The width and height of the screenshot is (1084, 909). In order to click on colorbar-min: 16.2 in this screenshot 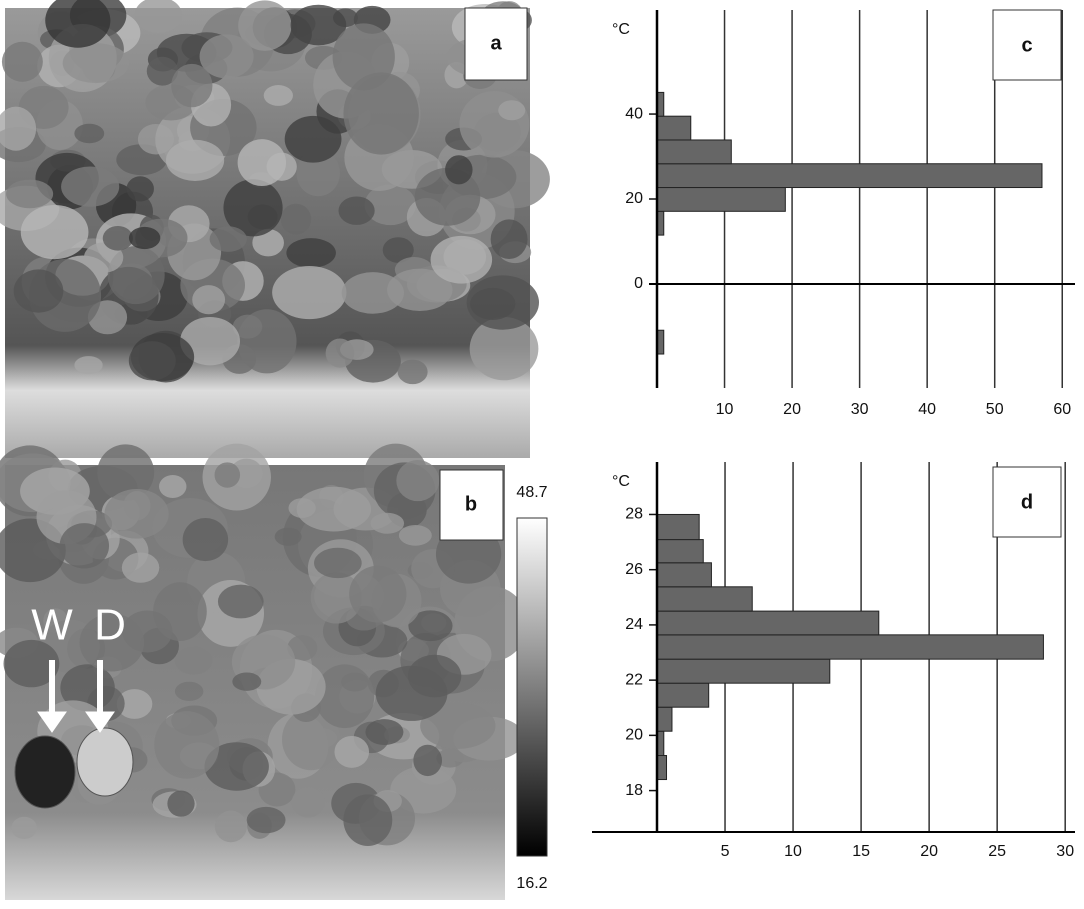, I will do `click(531, 883)`.